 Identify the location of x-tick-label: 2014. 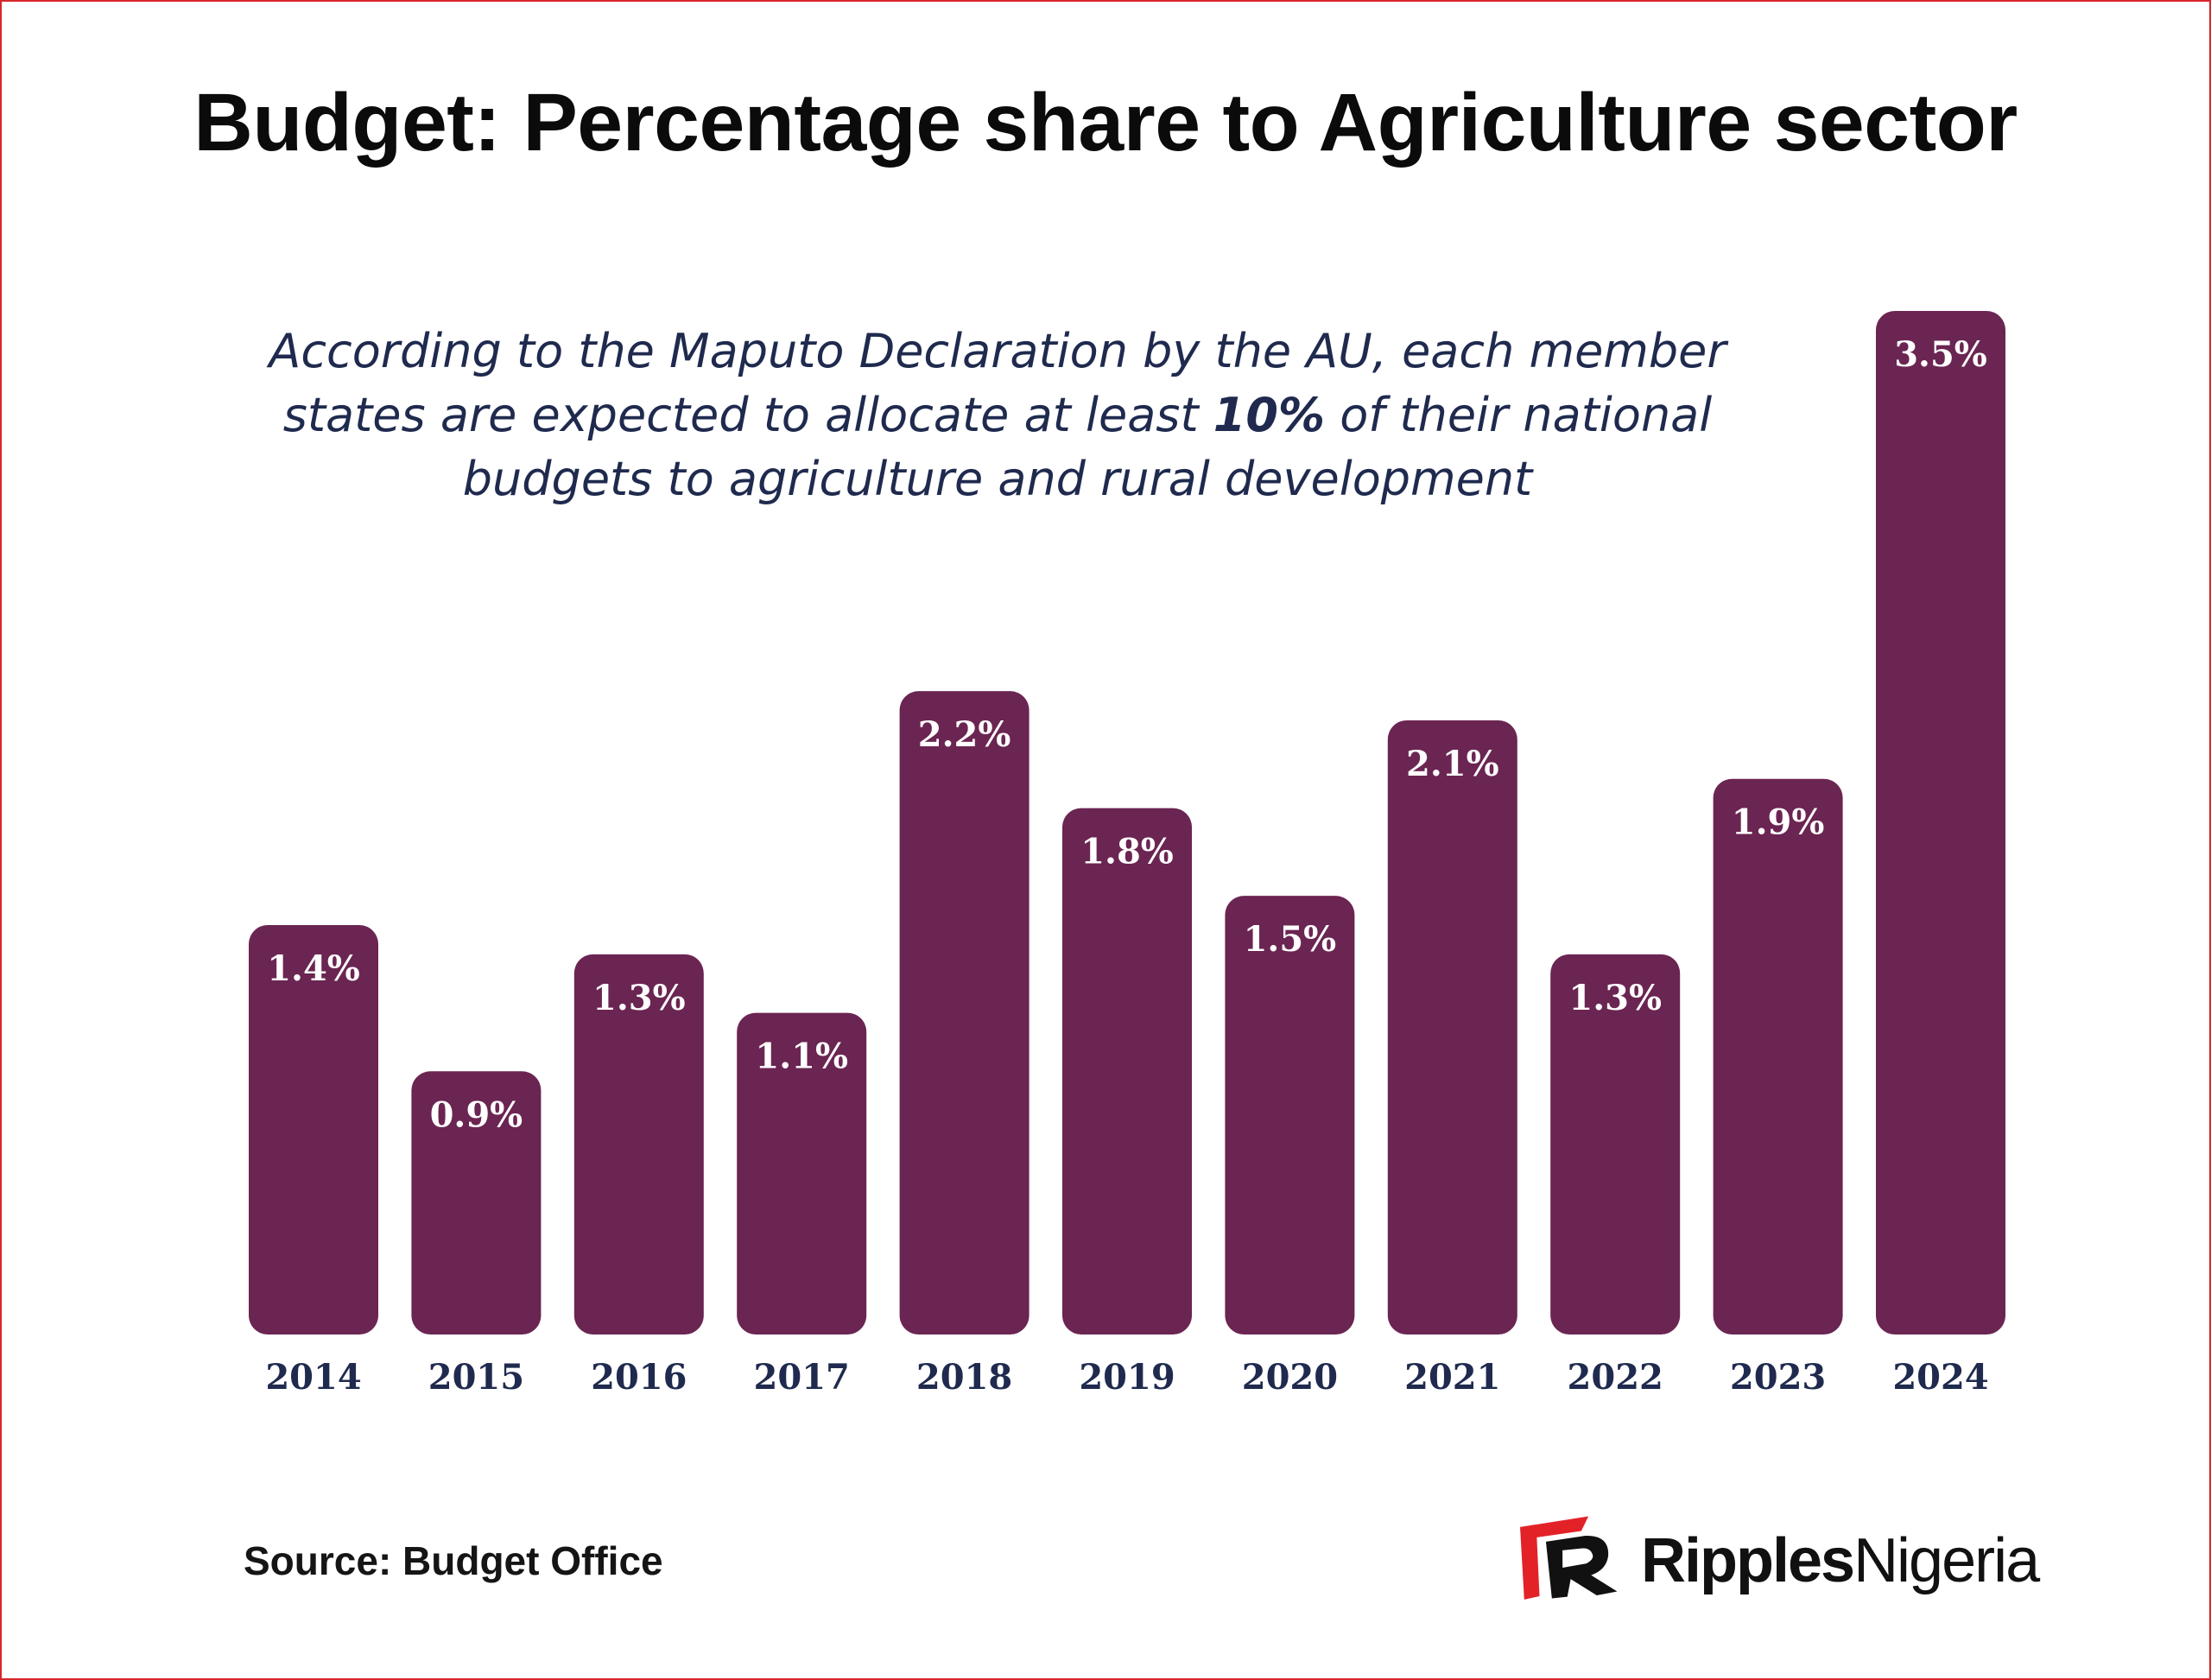
(313, 1378).